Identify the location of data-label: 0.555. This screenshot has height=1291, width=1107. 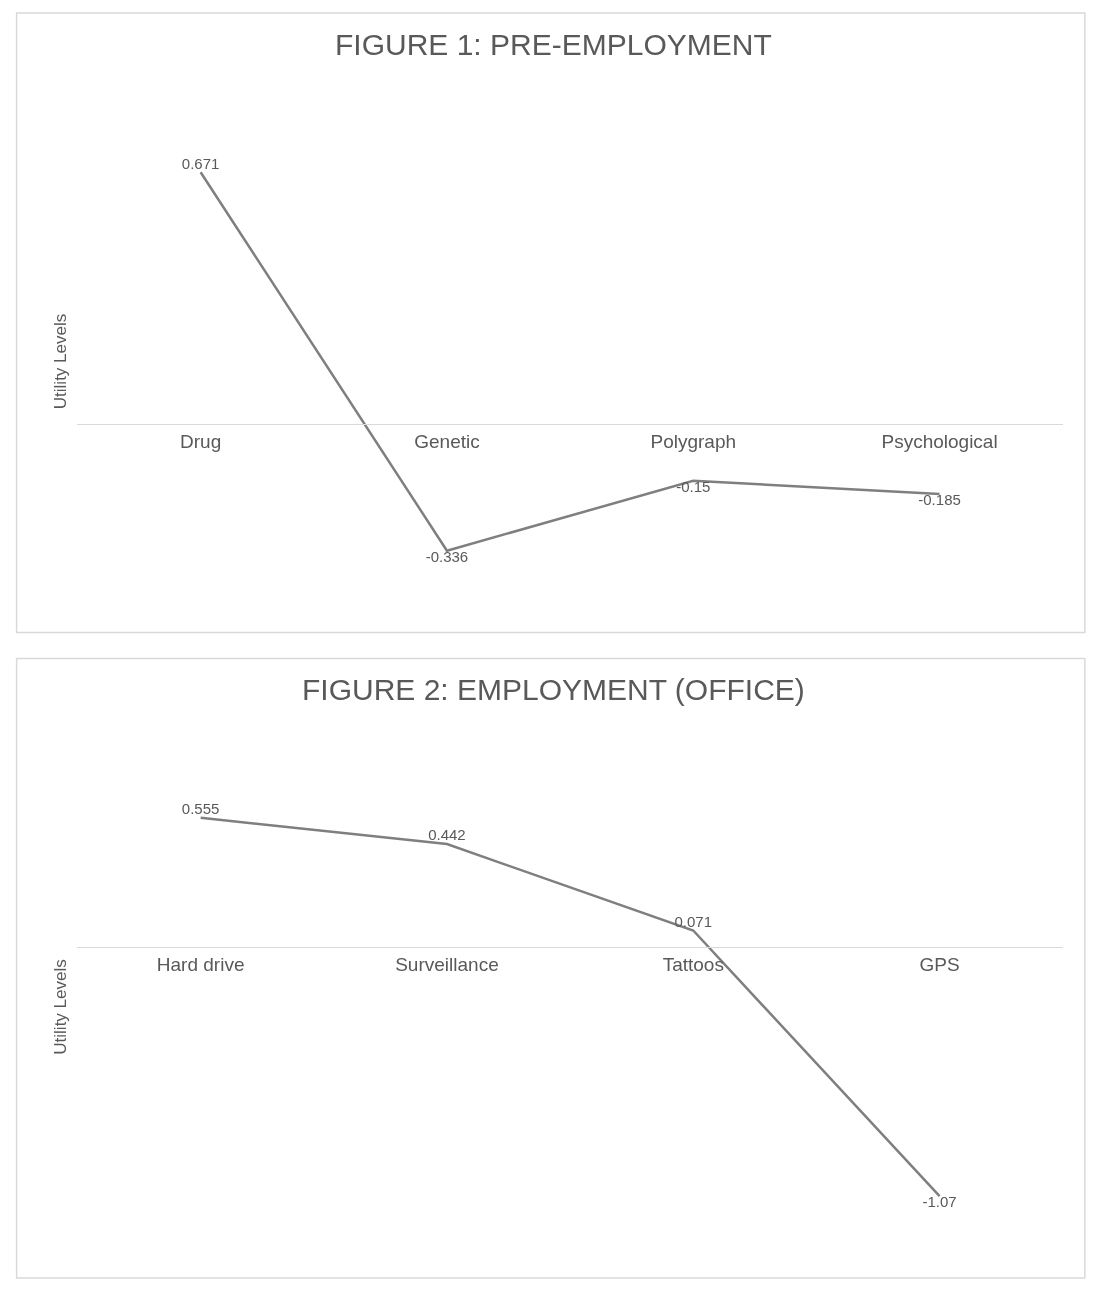
(200, 809).